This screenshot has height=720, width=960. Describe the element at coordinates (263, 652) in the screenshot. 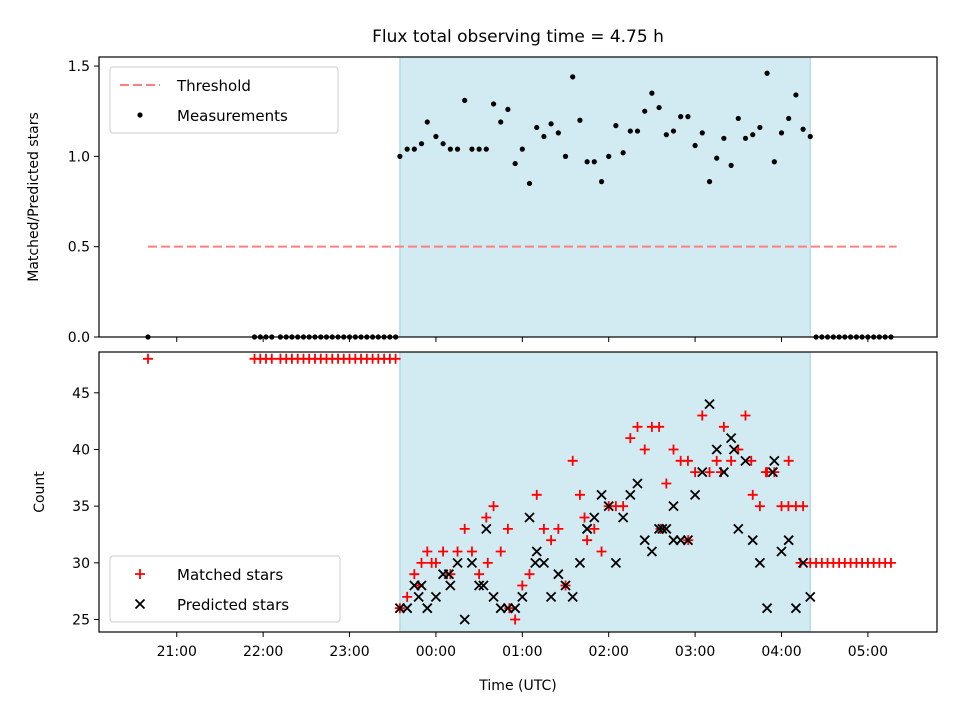

I see `x-tick-label: 22:00` at that location.